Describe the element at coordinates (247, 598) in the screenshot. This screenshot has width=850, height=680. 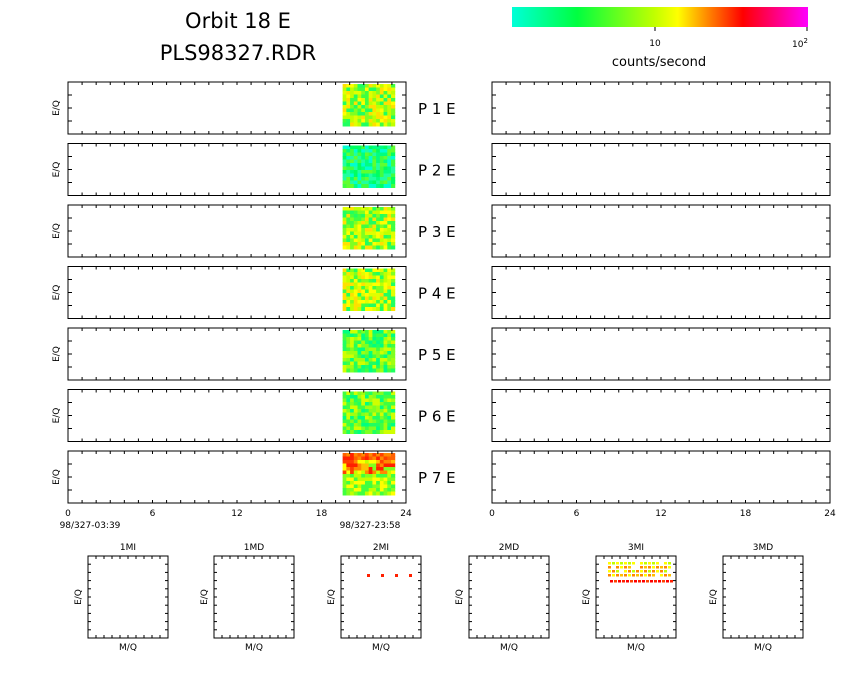
I see `mass-plot-1md: 1MD M/Q E/Q` at that location.